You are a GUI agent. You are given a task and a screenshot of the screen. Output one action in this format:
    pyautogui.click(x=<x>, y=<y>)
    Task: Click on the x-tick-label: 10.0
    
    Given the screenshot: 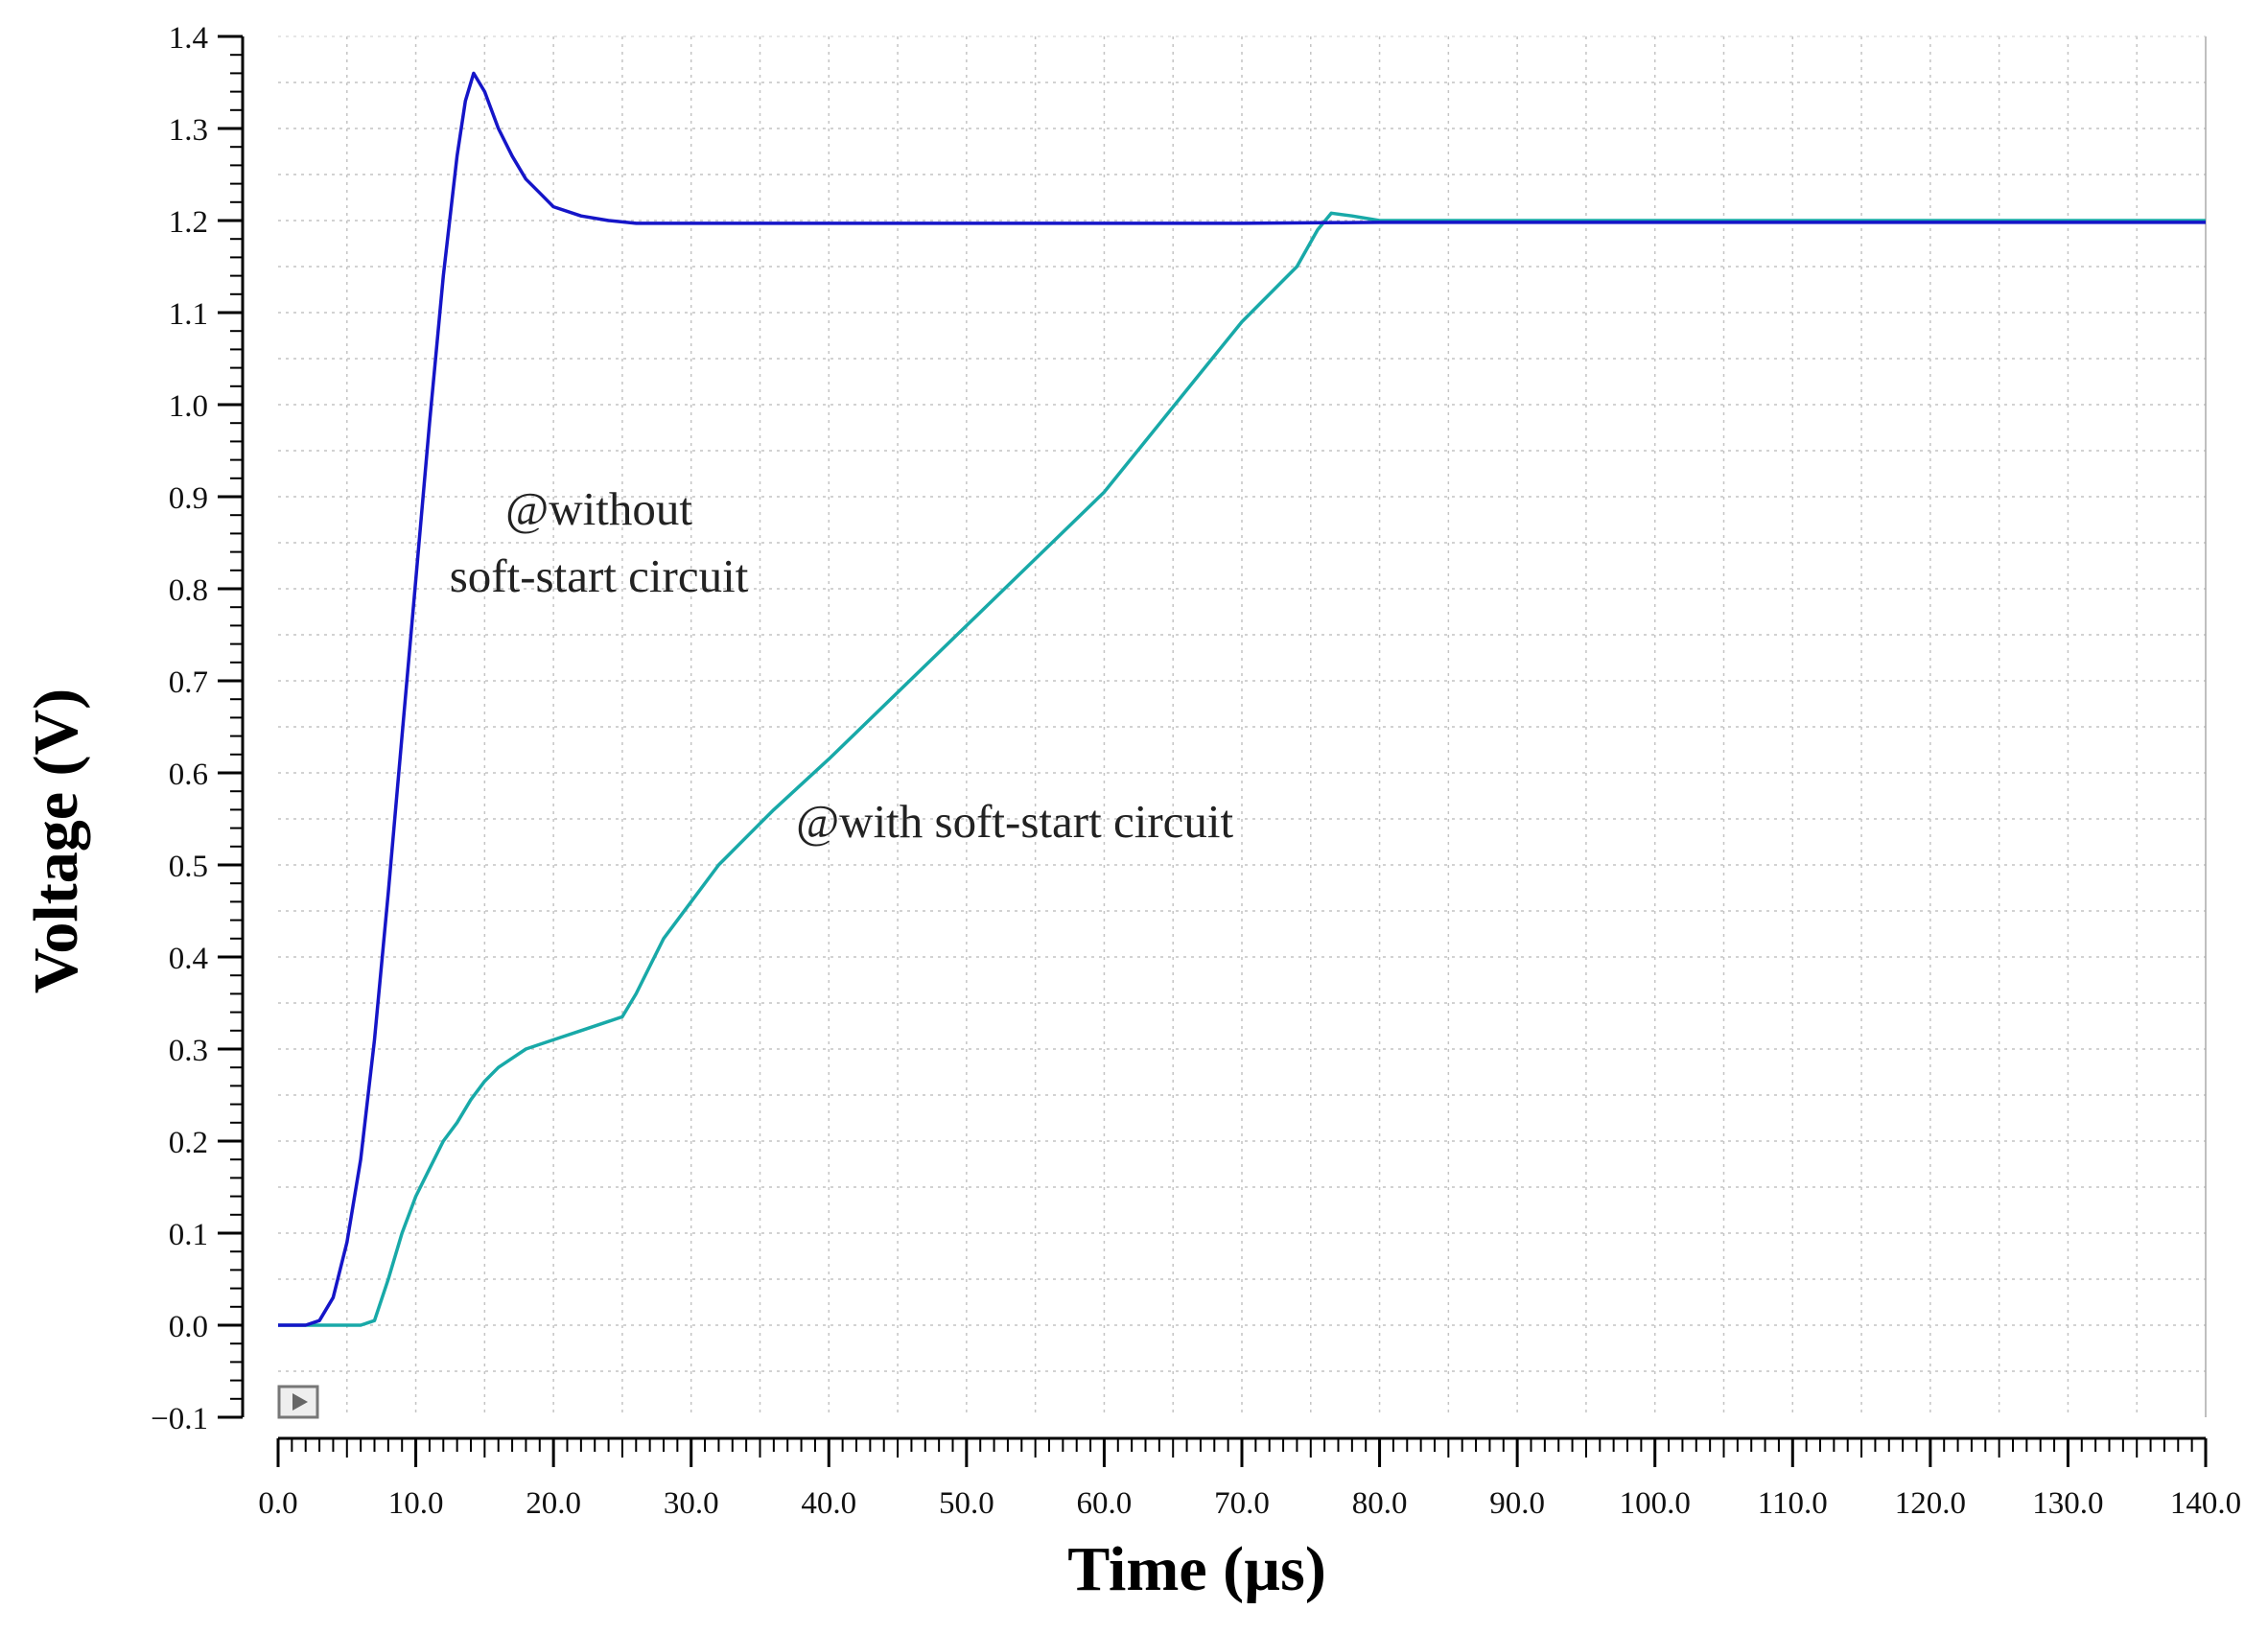 What is the action you would take?
    pyautogui.click(x=416, y=1504)
    